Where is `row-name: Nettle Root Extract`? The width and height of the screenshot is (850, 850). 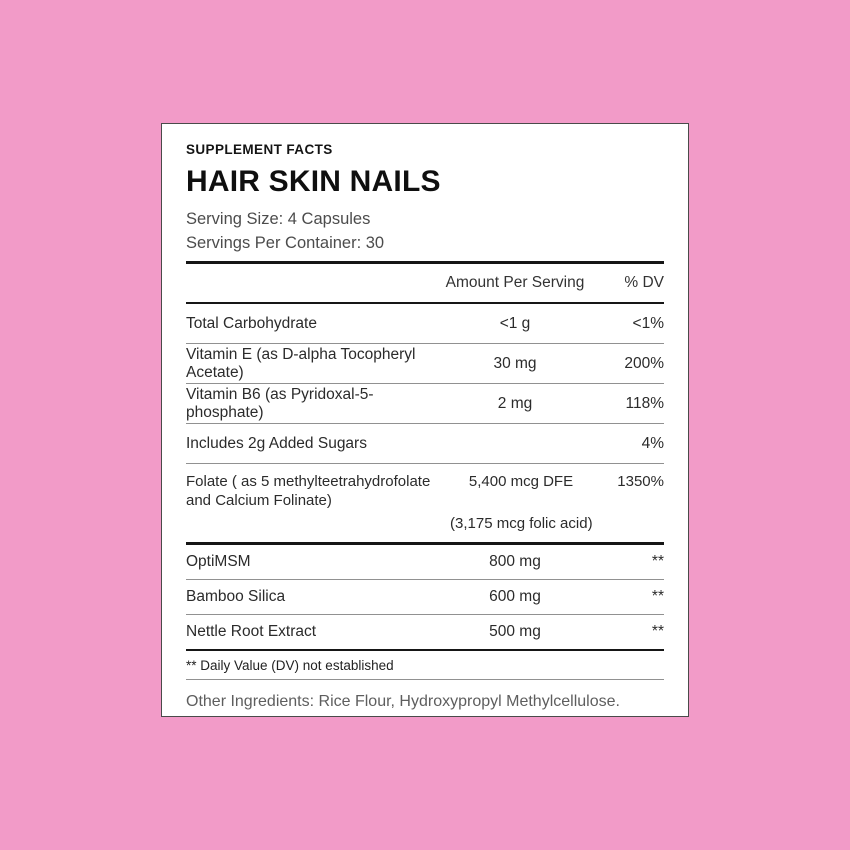 row-name: Nettle Root Extract is located at coordinates (251, 631).